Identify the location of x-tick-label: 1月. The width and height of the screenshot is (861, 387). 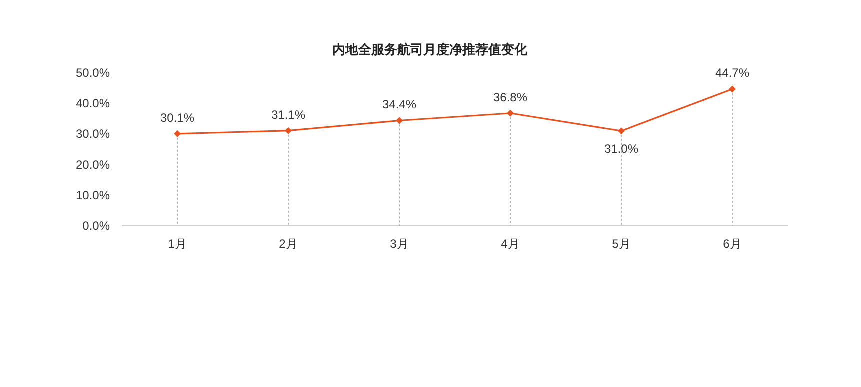
(177, 244).